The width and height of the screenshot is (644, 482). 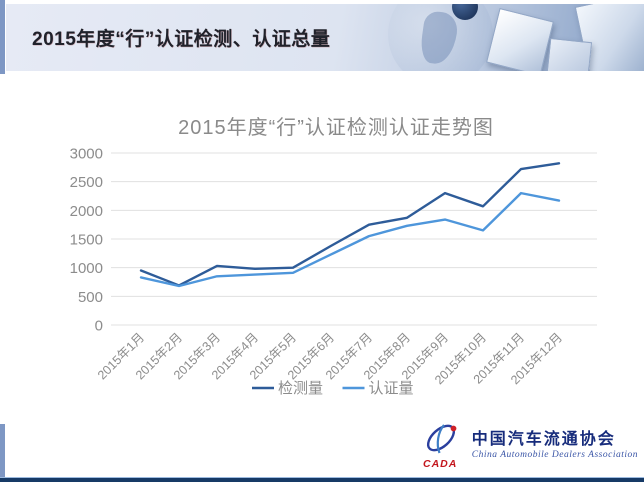 What do you see at coordinates (86, 182) in the screenshot?
I see `y-tick-label: 2500` at bounding box center [86, 182].